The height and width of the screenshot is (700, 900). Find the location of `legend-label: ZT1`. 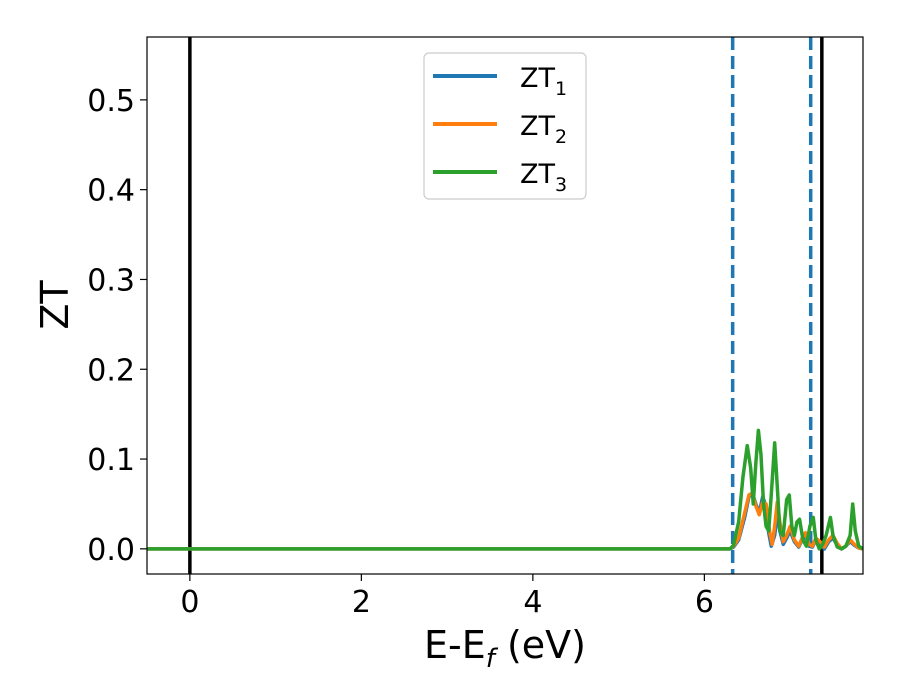

legend-label: ZT1 is located at coordinates (543, 81).